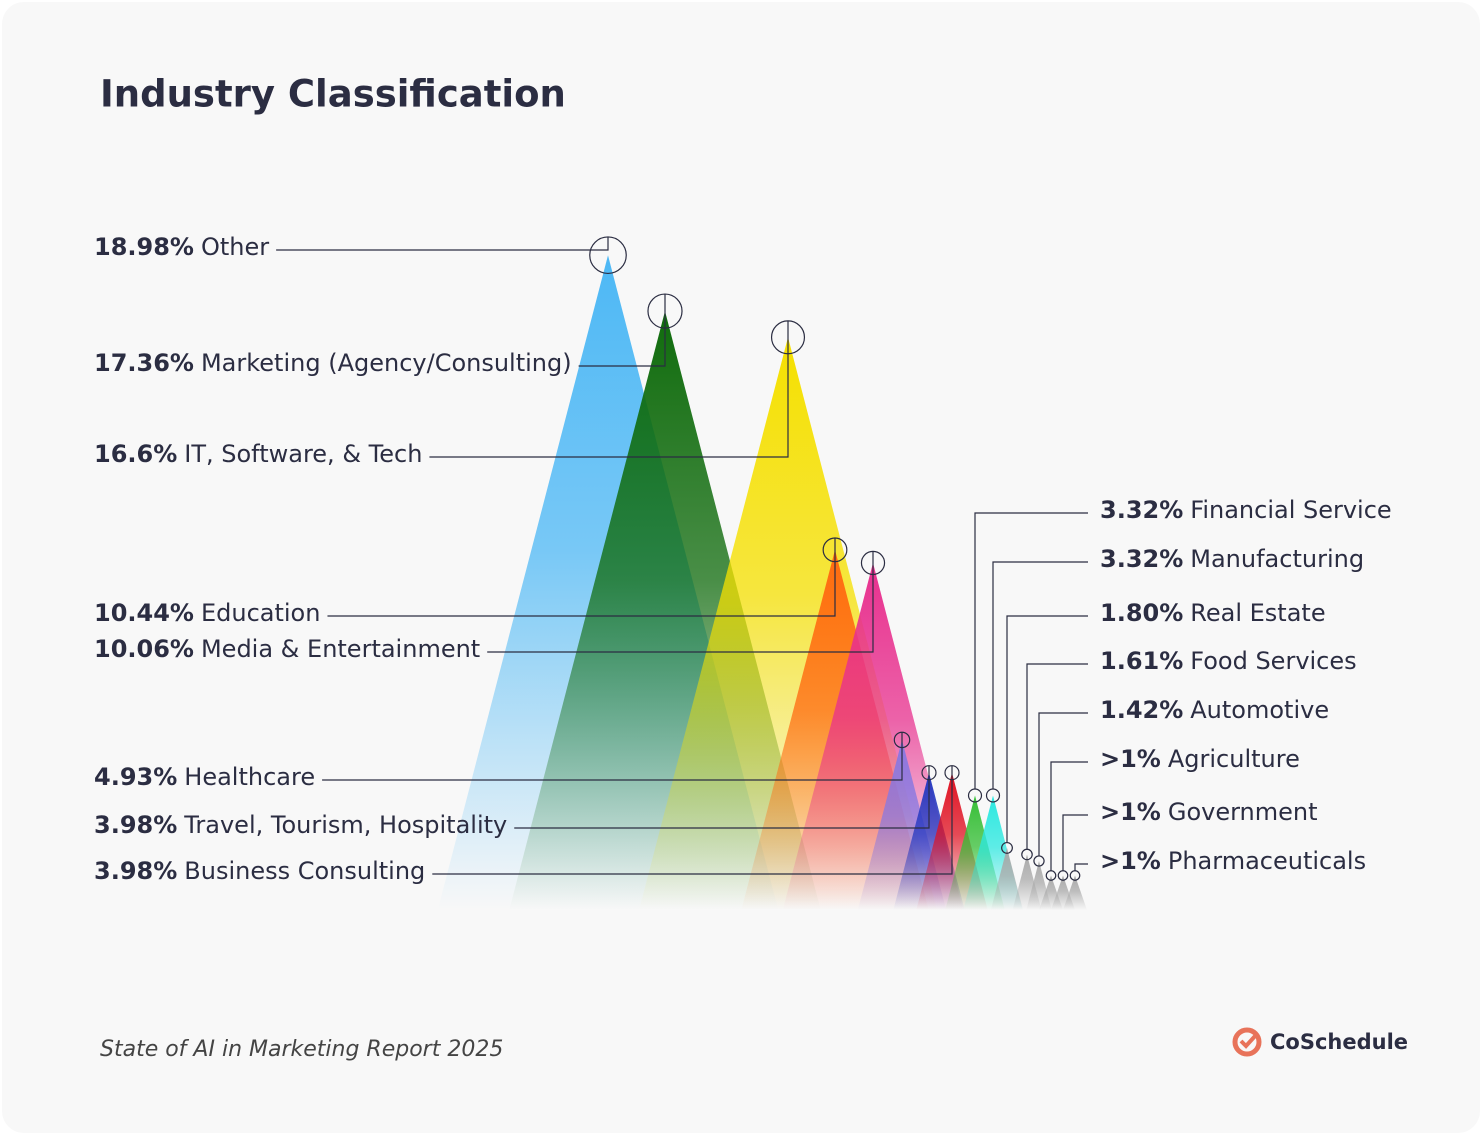 This screenshot has height=1135, width=1482. What do you see at coordinates (1243, 812) in the screenshot?
I see `category-name: Government` at bounding box center [1243, 812].